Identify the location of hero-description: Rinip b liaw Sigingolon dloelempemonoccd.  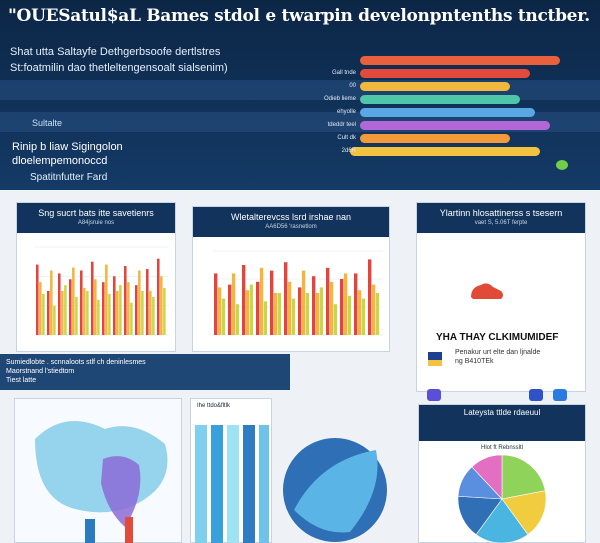
(67, 154).